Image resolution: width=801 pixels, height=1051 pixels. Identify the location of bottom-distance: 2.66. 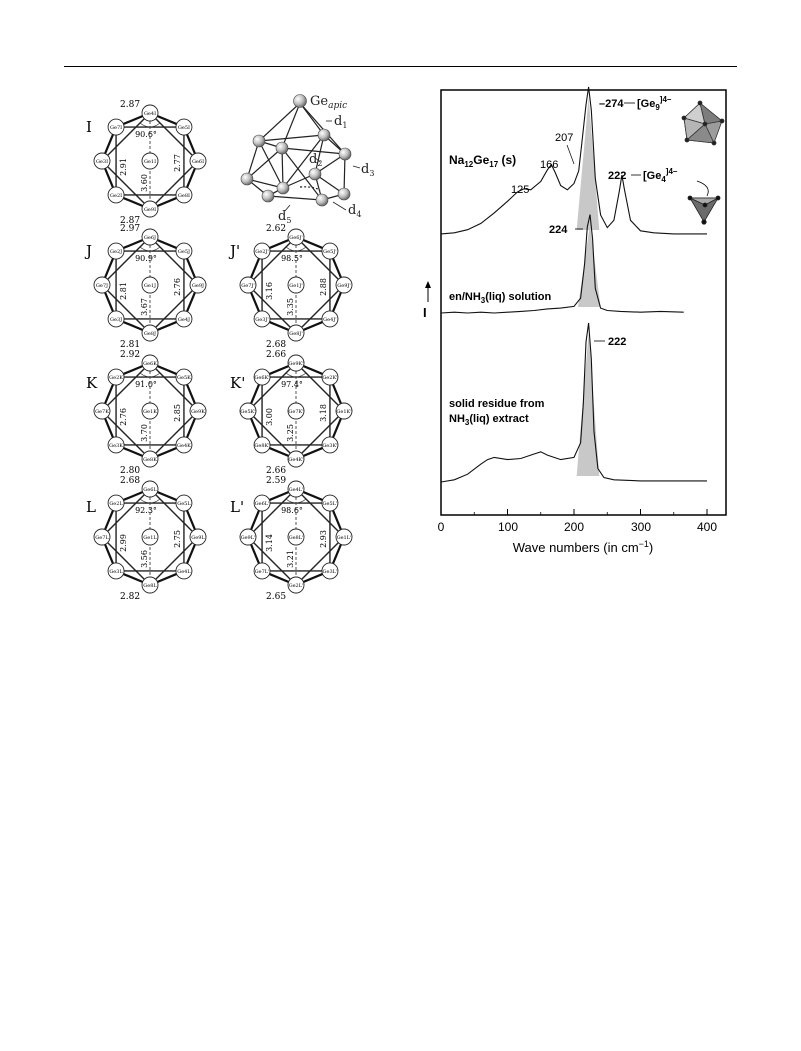
(276, 471).